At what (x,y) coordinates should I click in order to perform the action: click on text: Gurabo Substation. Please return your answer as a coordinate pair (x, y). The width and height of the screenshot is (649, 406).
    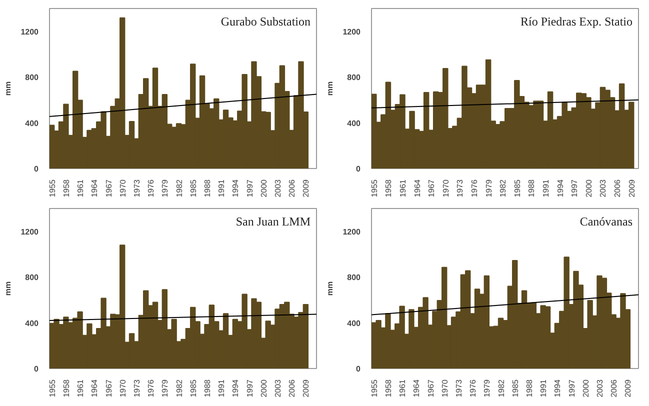
    Looking at the image, I should click on (265, 21).